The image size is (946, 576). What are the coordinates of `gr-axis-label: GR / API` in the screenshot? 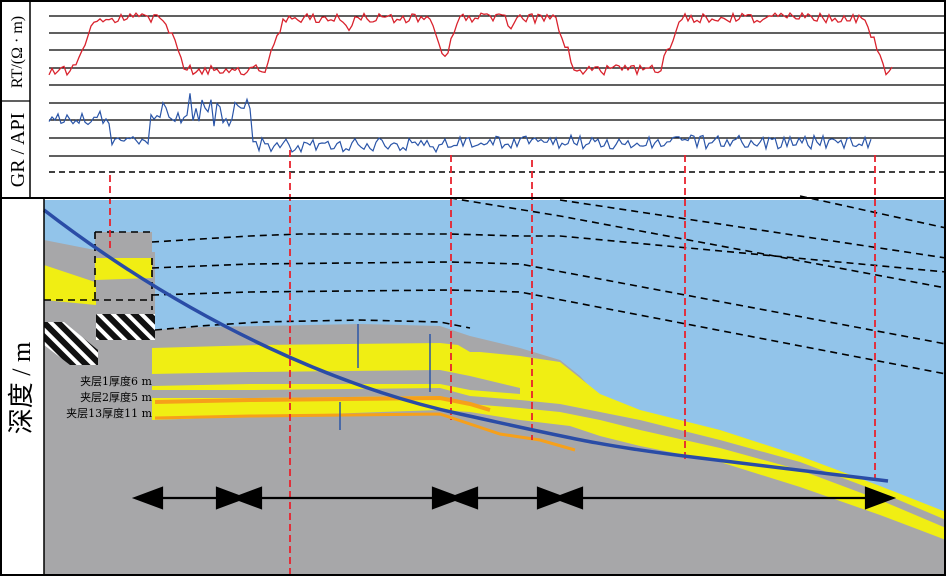 It's located at (18, 150).